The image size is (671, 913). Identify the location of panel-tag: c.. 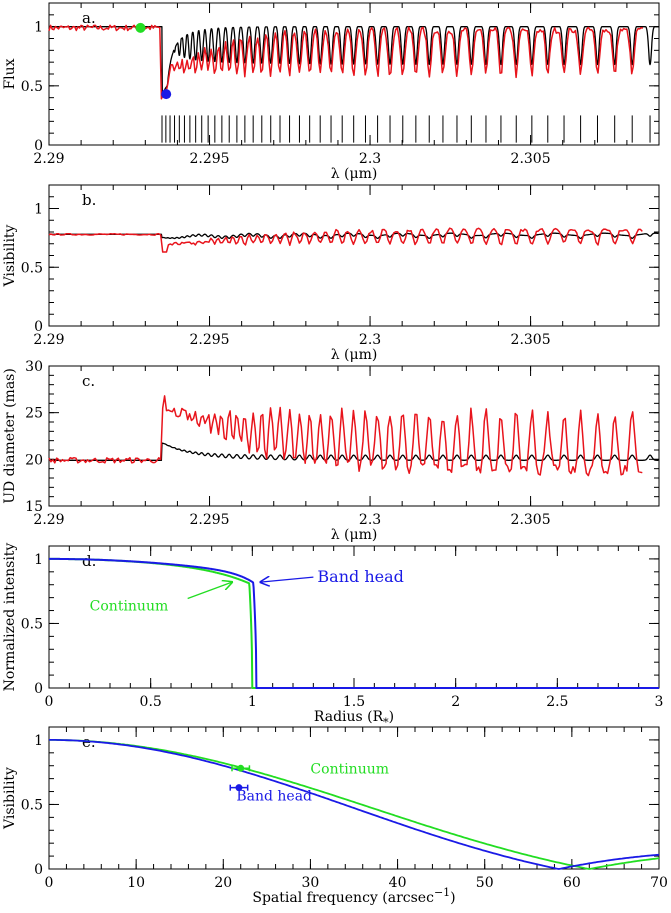
(88, 381).